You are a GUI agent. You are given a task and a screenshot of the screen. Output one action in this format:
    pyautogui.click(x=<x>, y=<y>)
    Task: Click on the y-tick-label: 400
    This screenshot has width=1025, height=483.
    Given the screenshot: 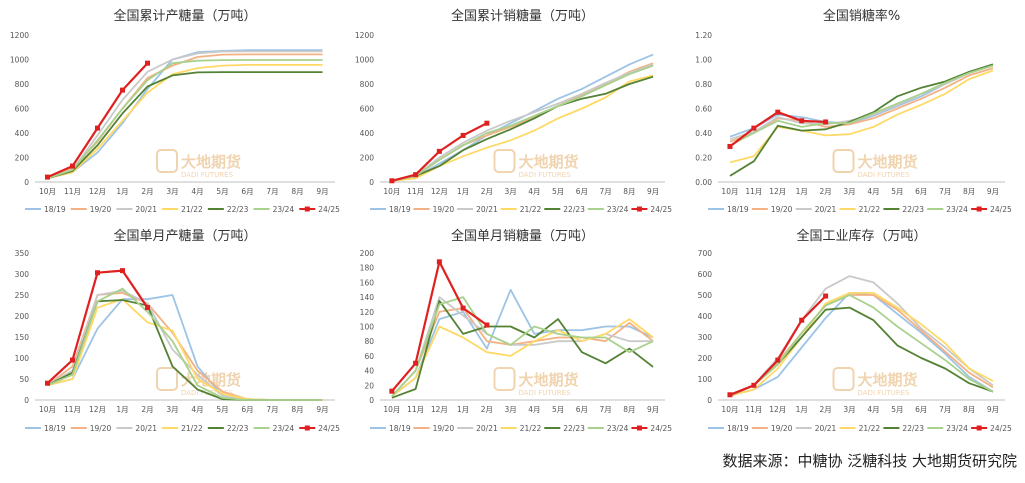 What is the action you would take?
    pyautogui.click(x=367, y=133)
    